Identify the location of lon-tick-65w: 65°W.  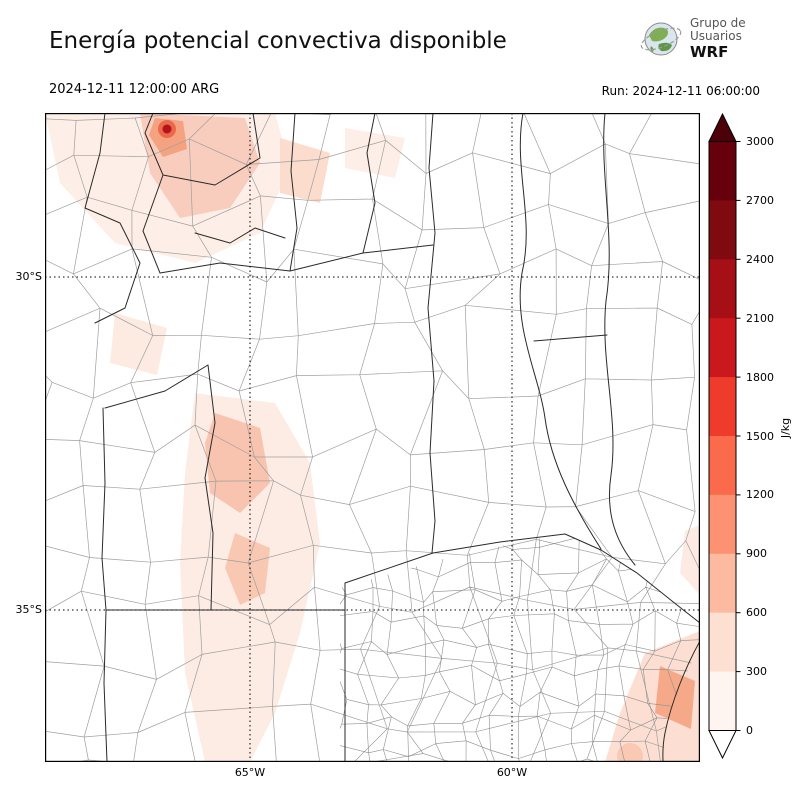
(250, 772).